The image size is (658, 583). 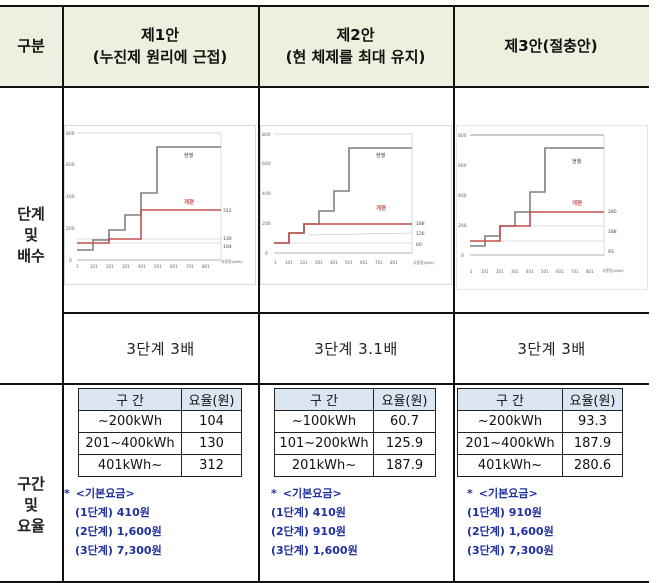 I want to click on rate-cell: 130, so click(x=211, y=443).